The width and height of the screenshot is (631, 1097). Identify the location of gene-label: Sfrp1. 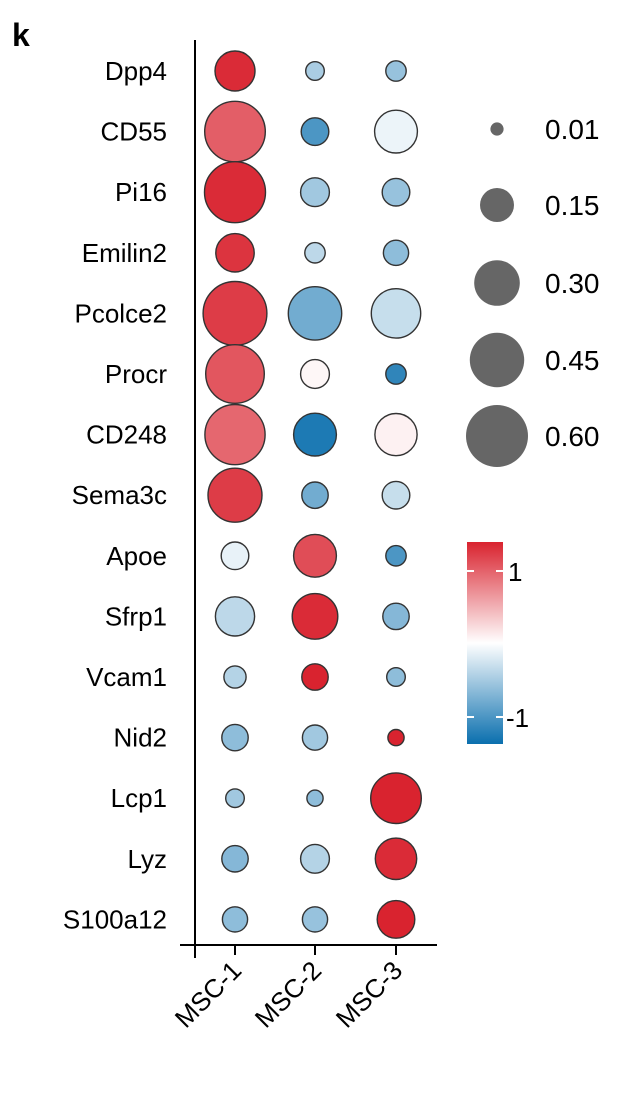
(136, 616).